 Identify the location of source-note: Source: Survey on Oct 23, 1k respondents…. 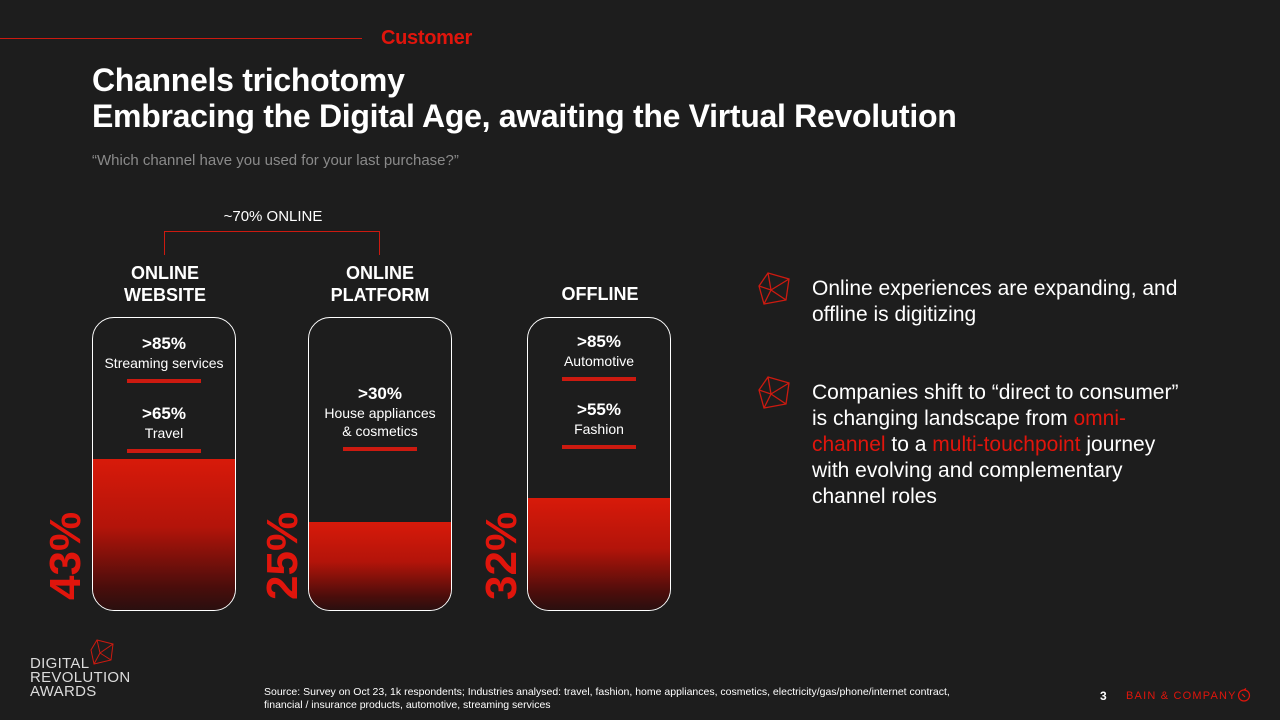
(607, 698).